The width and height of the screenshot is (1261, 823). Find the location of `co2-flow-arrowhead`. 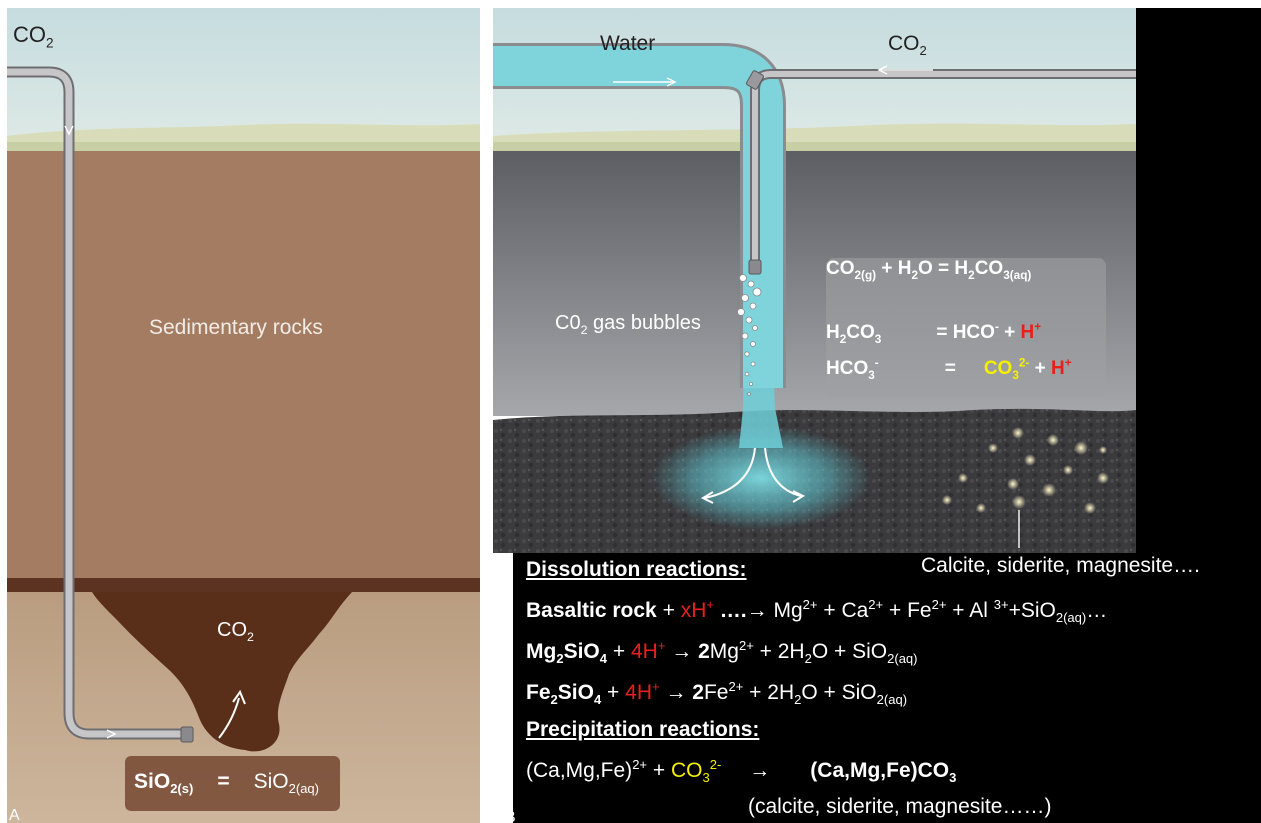

co2-flow-arrowhead is located at coordinates (882, 70).